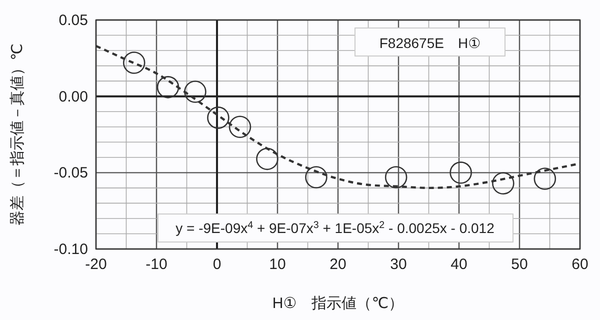  What do you see at coordinates (519, 264) in the screenshot?
I see `x-tick-label: 50` at bounding box center [519, 264].